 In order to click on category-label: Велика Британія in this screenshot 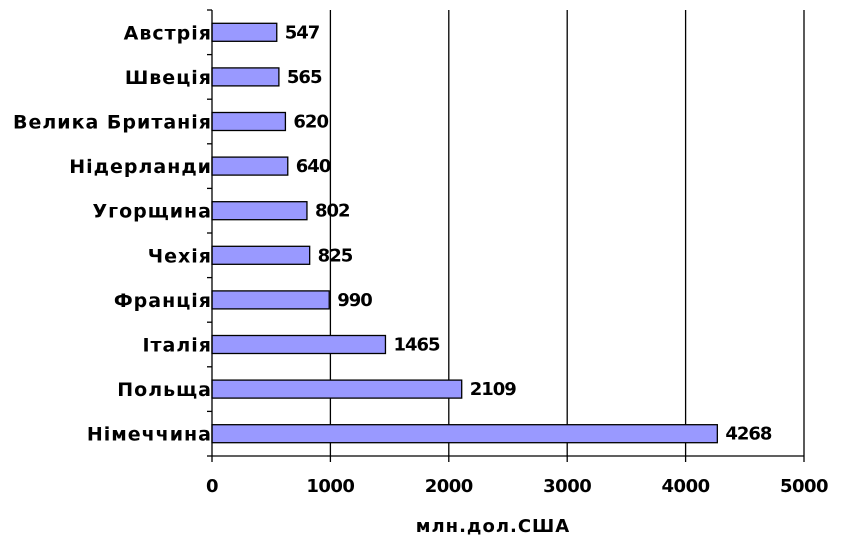, I will do `click(112, 123)`.